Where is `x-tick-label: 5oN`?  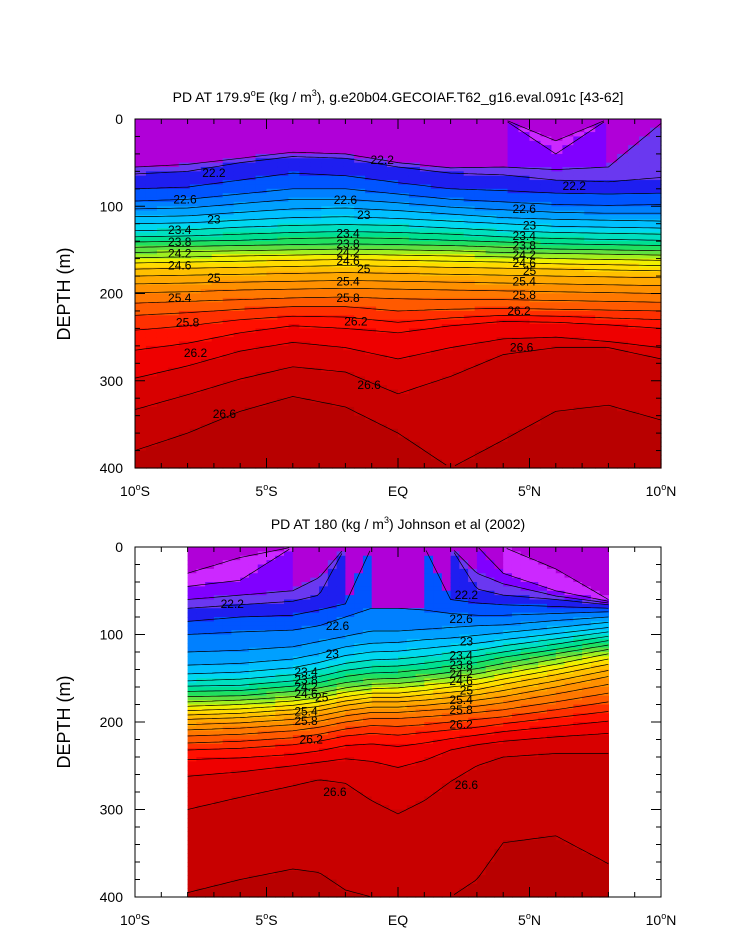
x-tick-label: 5oN is located at coordinates (529, 490).